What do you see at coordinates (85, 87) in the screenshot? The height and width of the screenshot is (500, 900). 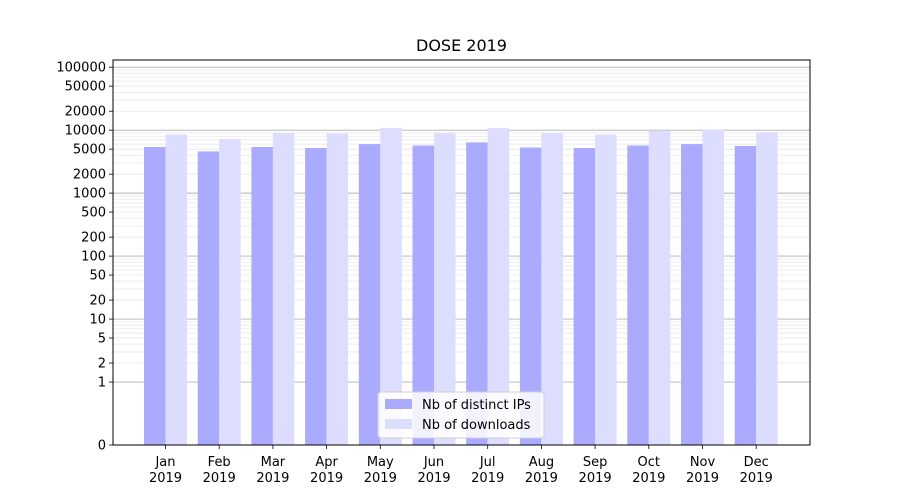 I see `y-tick-label: 50000` at bounding box center [85, 87].